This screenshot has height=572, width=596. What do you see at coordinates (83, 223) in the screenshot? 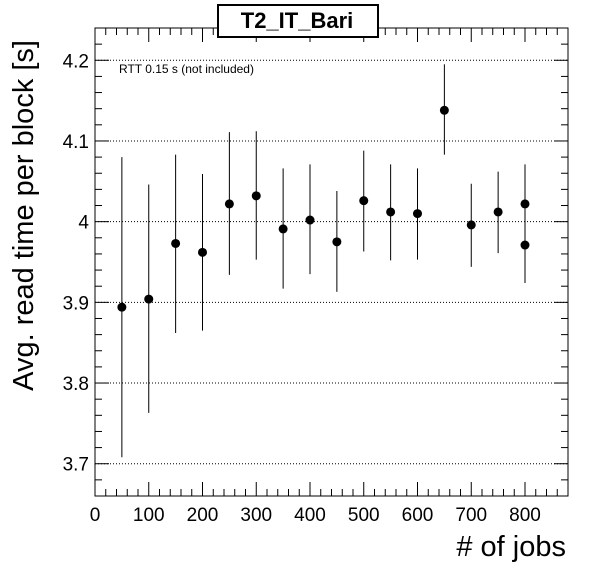
I see `y-tick-label: 4` at bounding box center [83, 223].